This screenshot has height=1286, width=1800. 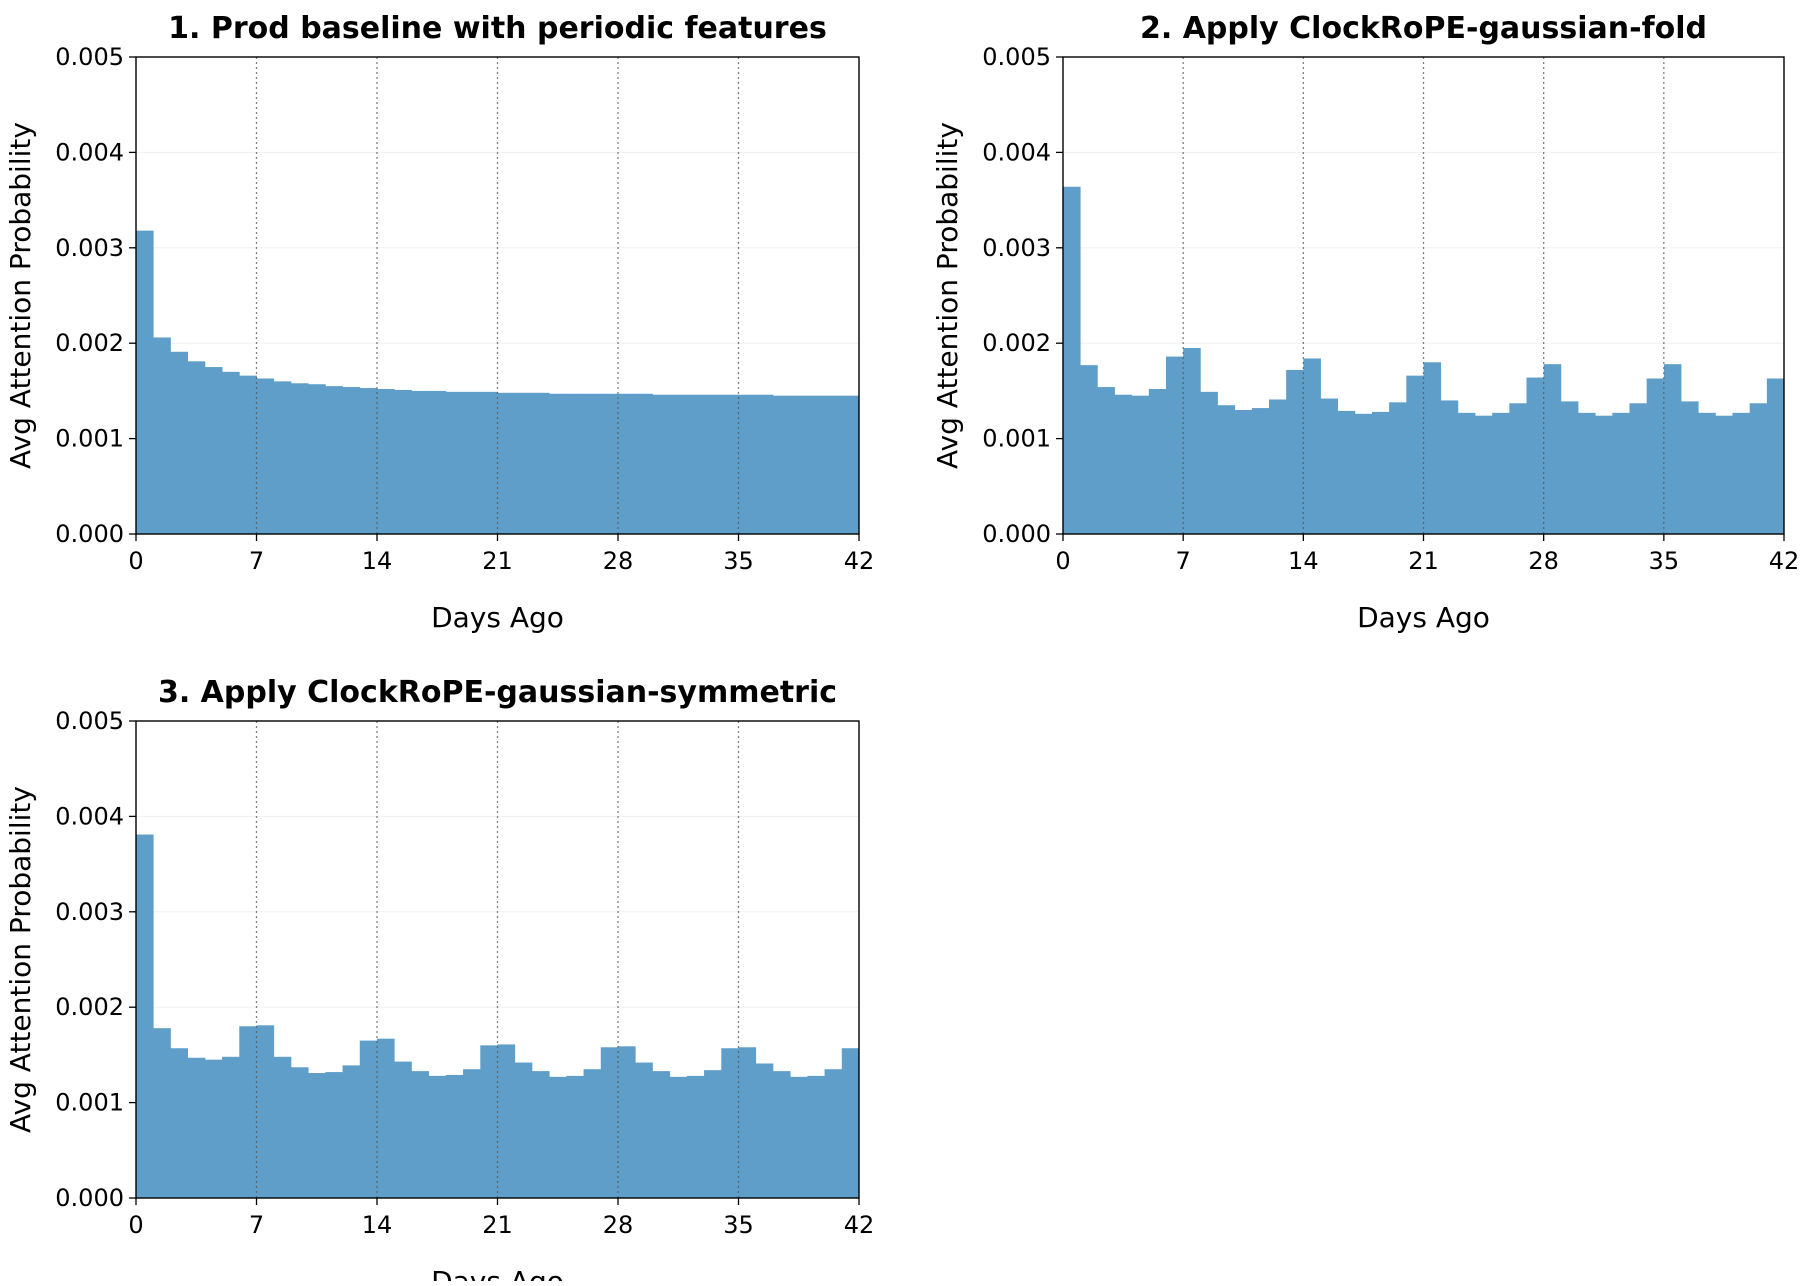 I want to click on x-tick-label: 28, so click(x=618, y=1225).